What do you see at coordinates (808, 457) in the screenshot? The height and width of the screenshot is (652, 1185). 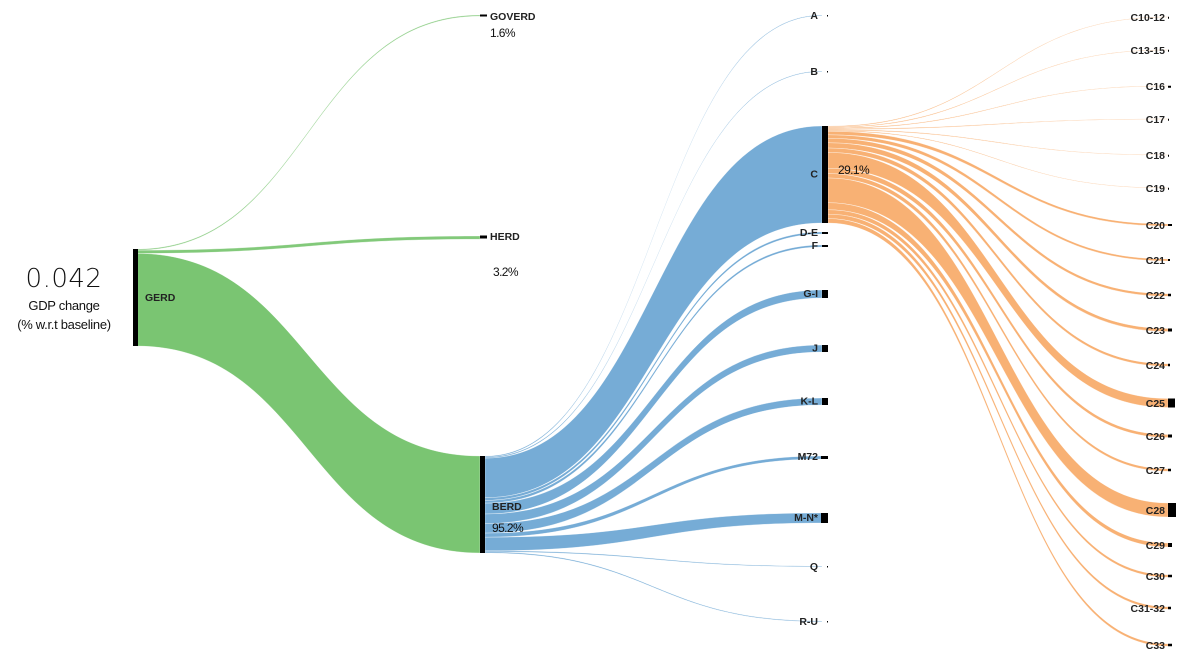 I see `sector-label-m72: M72` at bounding box center [808, 457].